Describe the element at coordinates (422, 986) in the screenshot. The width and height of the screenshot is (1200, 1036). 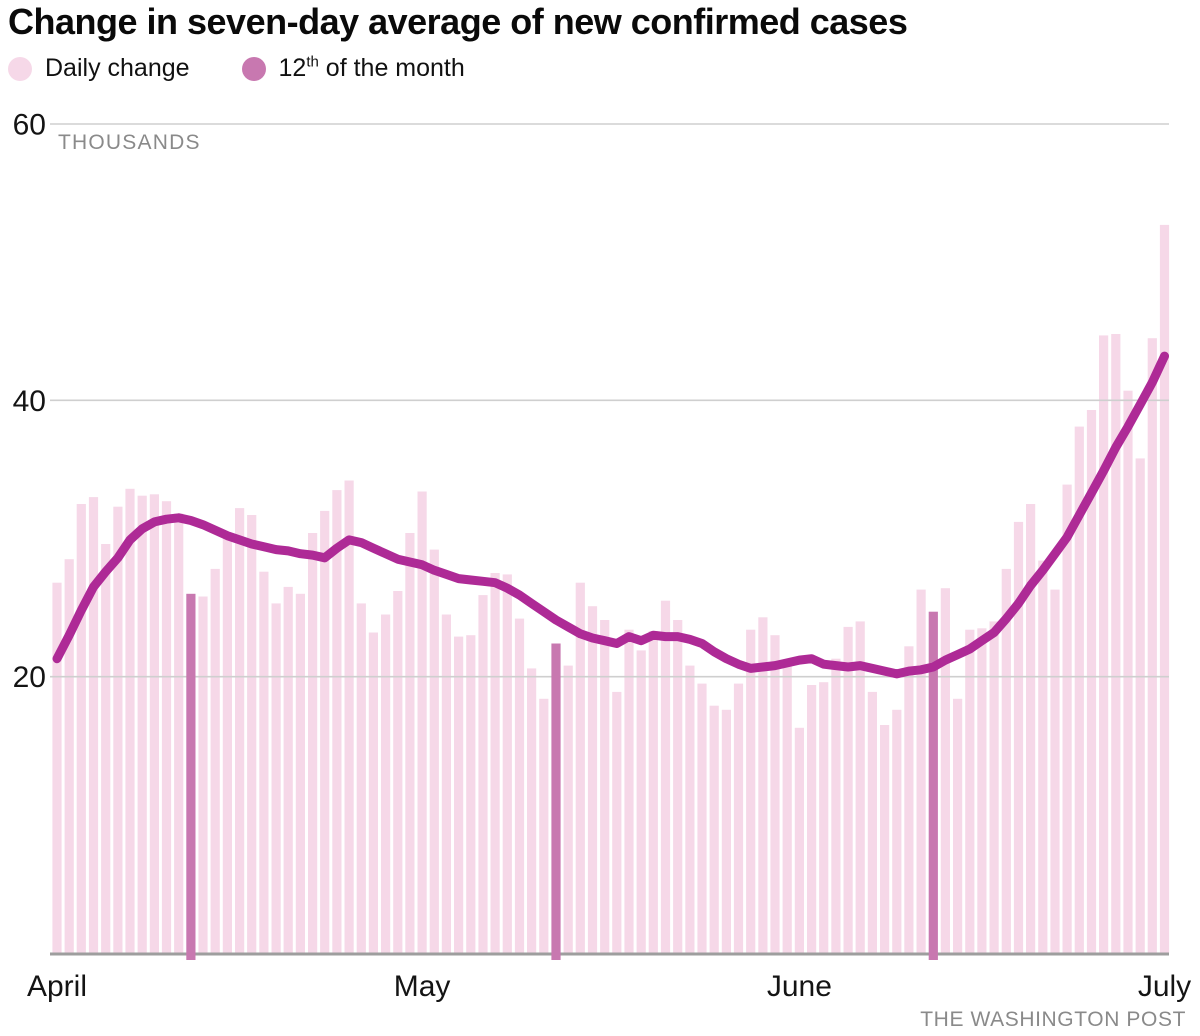
I see `x-month-label: May` at that location.